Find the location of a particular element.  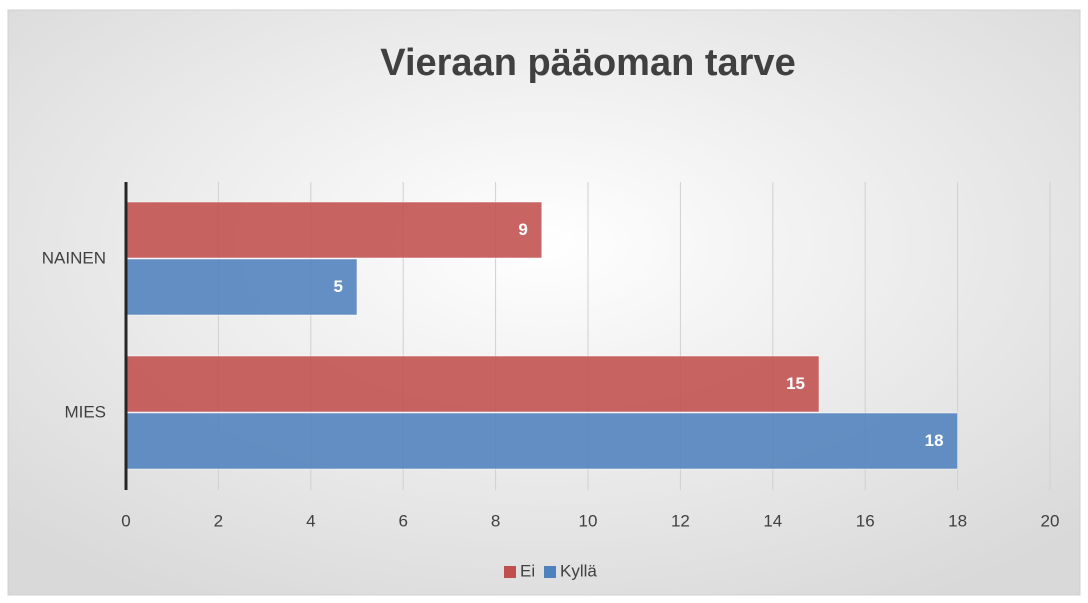

x-tick-label: 10 is located at coordinates (588, 520).